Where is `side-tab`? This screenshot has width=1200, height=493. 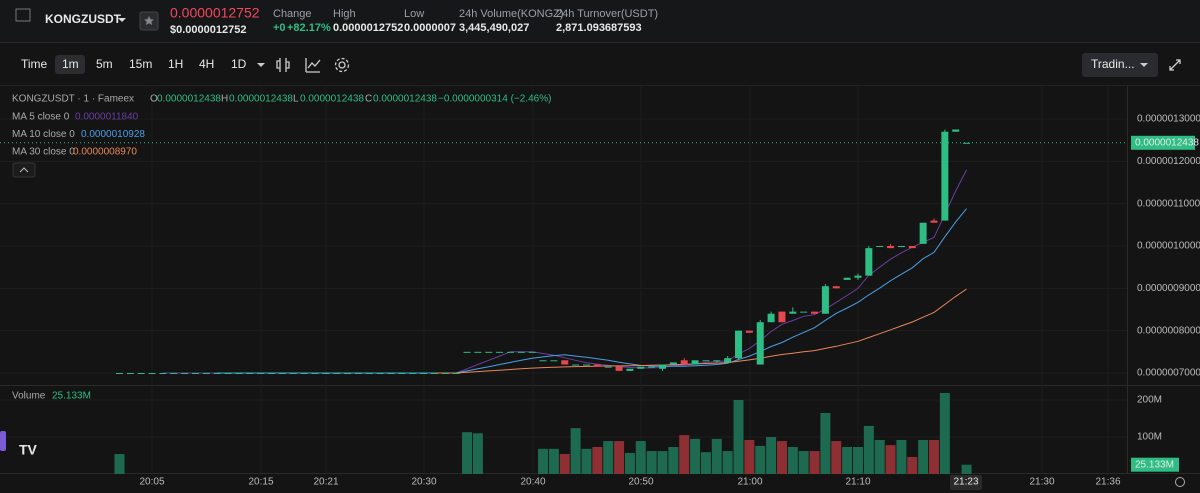 side-tab is located at coordinates (3, 441).